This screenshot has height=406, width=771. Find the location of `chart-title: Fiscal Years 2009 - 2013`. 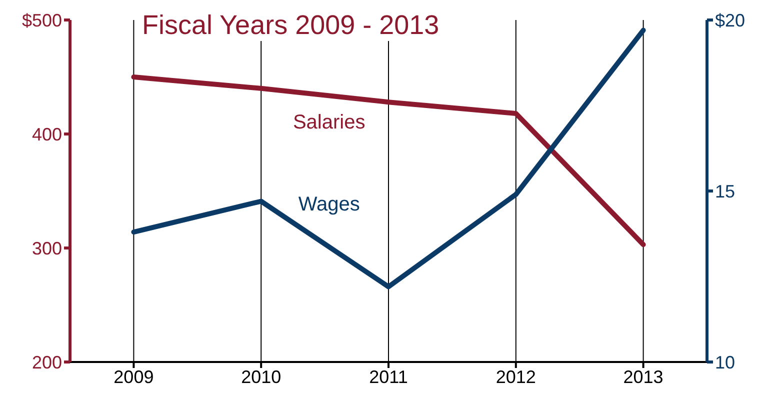

chart-title: Fiscal Years 2009 - 2013 is located at coordinates (291, 25).